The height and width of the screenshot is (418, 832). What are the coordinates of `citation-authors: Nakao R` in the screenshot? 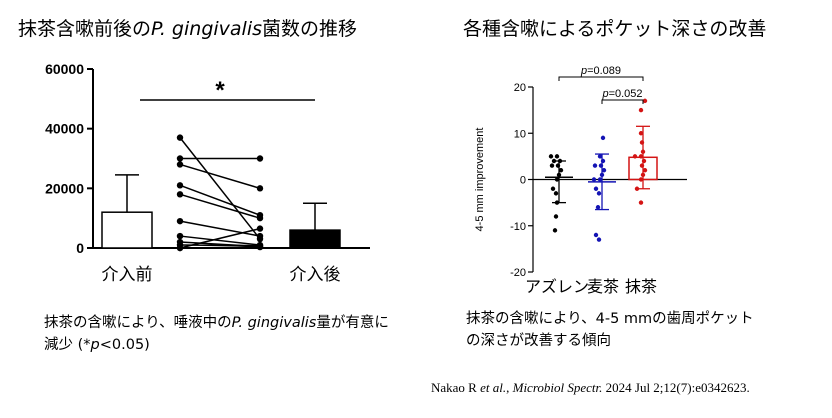 It's located at (456, 387).